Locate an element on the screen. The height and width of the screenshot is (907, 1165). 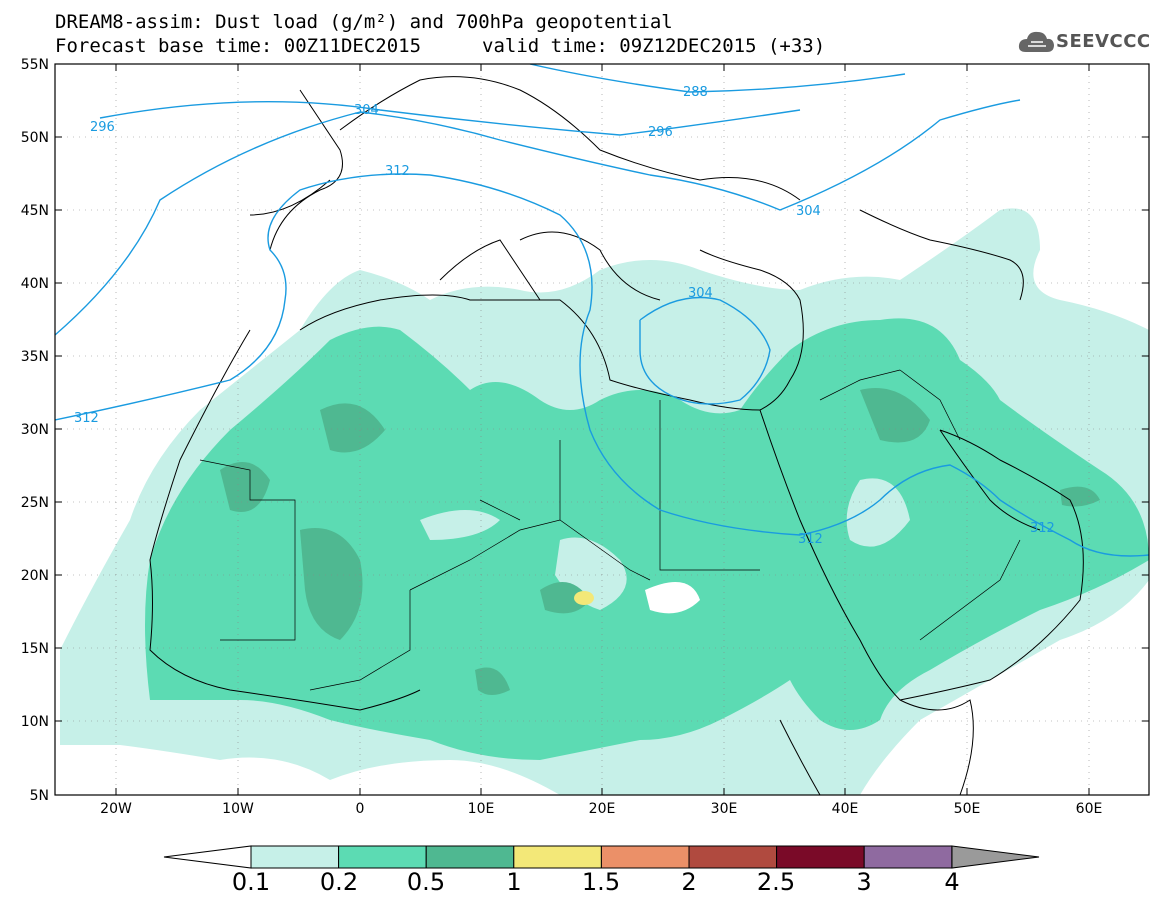
legend-label: 0.2 is located at coordinates (339, 882).